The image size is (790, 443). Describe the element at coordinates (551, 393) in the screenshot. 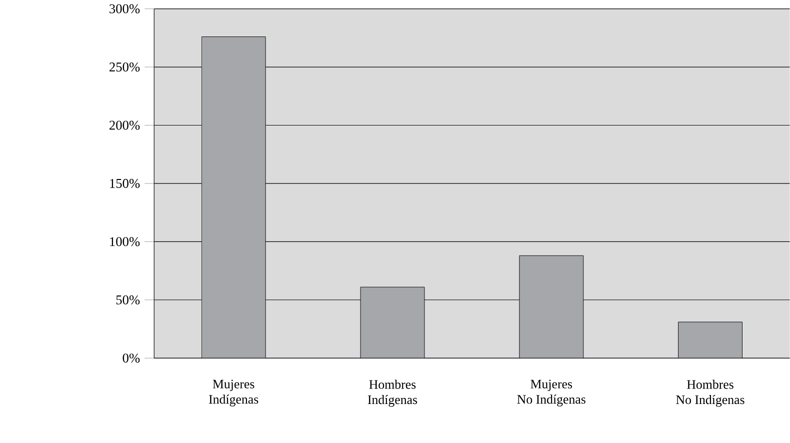

I see `x-tick-label: Mujeres No Indígenas` at that location.